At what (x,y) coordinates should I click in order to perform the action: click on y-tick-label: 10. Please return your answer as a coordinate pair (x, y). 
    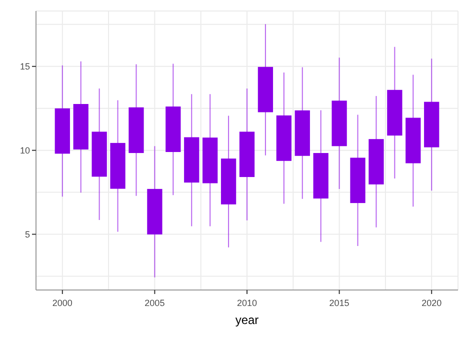
    Looking at the image, I should click on (25, 150).